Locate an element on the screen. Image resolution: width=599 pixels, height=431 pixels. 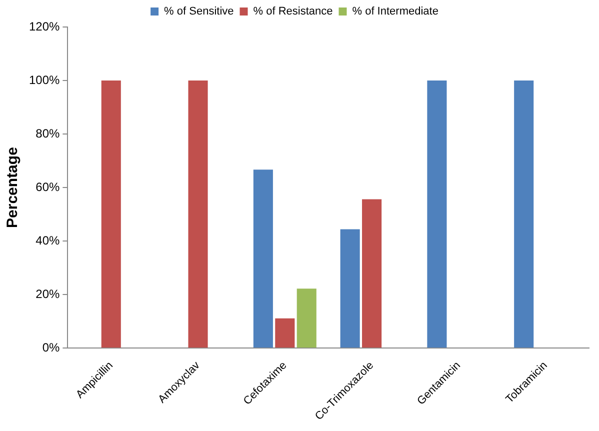
y-tick-label: 80% is located at coordinates (48, 133).